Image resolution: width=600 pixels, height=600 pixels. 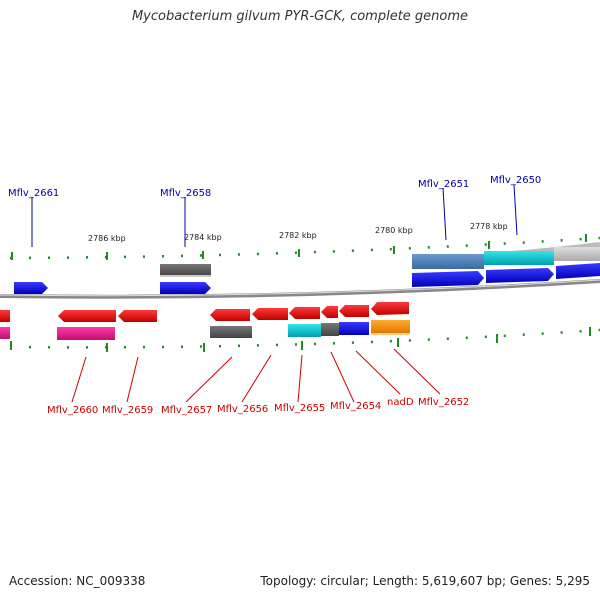 I want to click on gene-block-gray-2658-edge, so click(x=185, y=276).